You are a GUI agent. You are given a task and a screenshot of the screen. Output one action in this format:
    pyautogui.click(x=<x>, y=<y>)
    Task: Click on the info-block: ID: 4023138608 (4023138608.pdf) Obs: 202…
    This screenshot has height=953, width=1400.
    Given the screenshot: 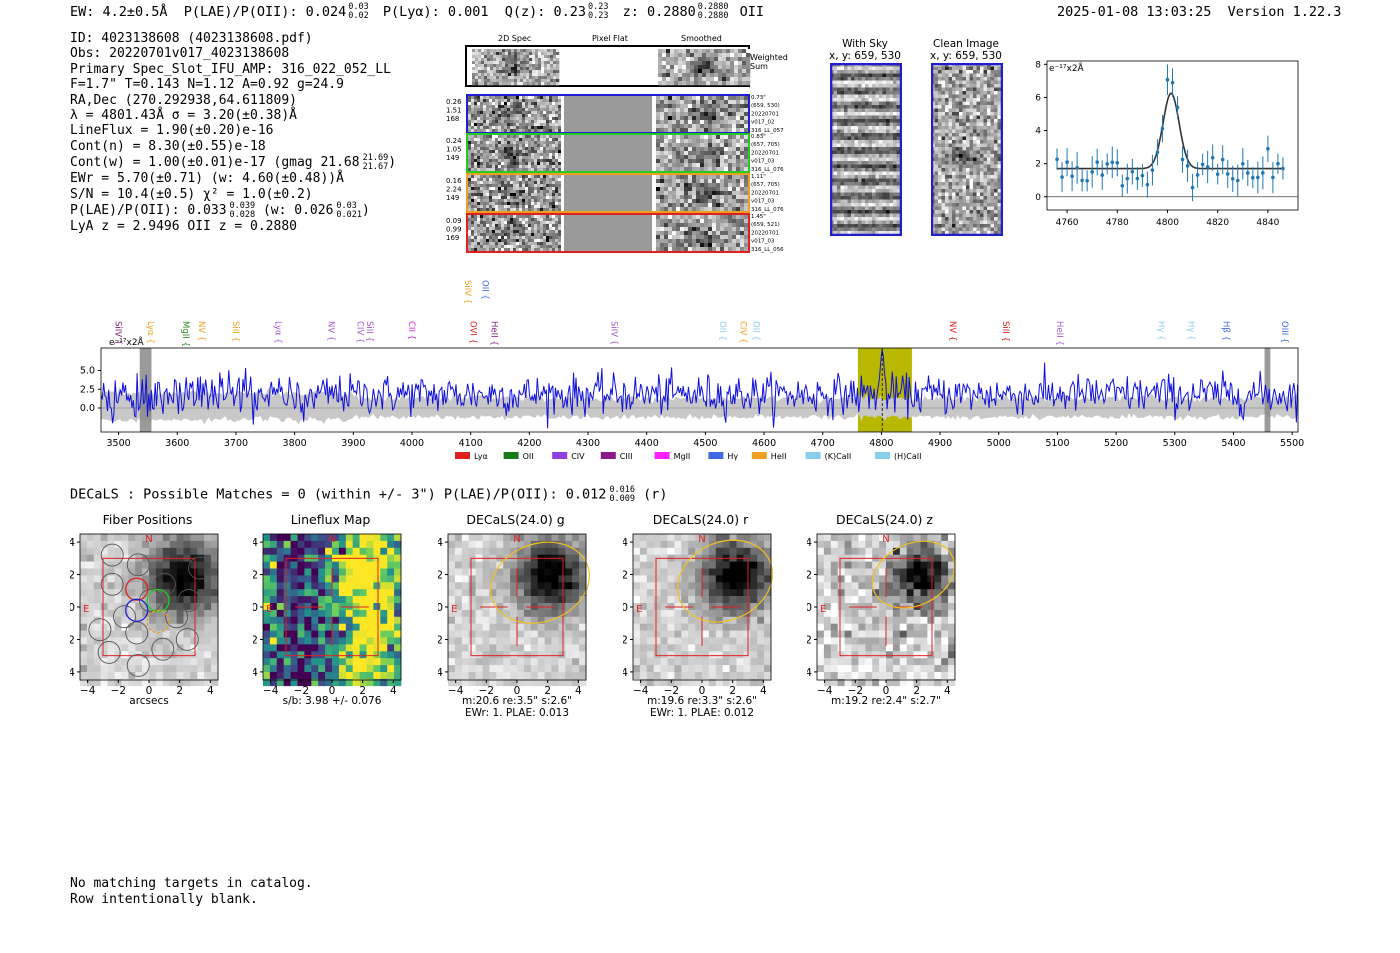 What is the action you would take?
    pyautogui.click(x=233, y=132)
    